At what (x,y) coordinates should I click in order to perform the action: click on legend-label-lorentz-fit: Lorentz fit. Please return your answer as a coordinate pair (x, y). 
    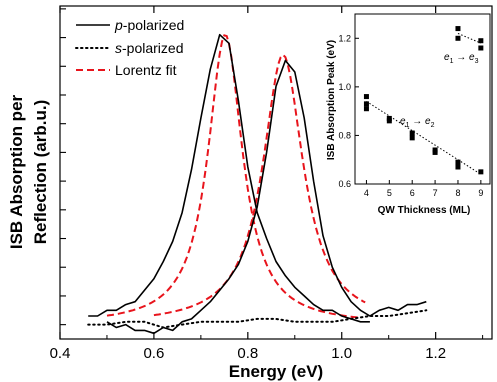
    Looking at the image, I should click on (146, 70).